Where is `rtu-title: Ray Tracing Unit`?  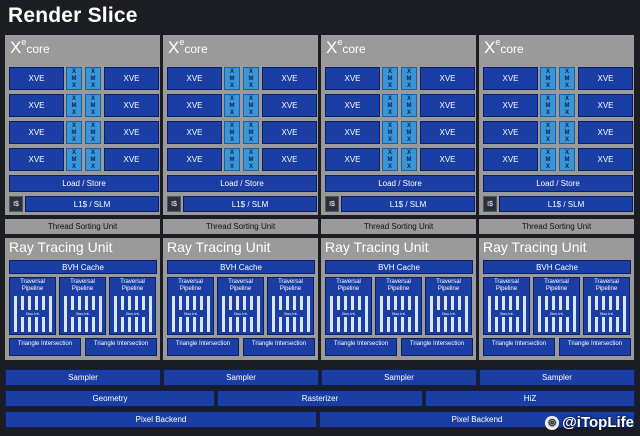
rtu-title: Ray Tracing Unit is located at coordinates (61, 247).